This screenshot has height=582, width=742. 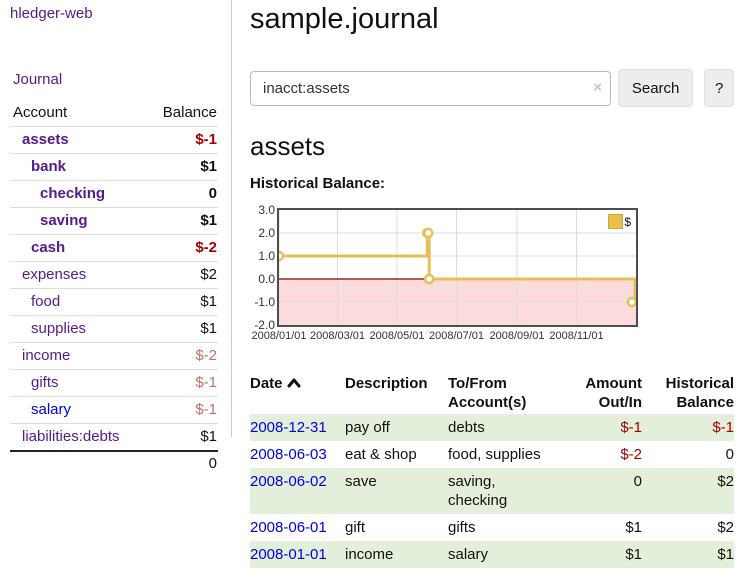 I want to click on account-tree-row: supplies $1, so click(x=114, y=329).